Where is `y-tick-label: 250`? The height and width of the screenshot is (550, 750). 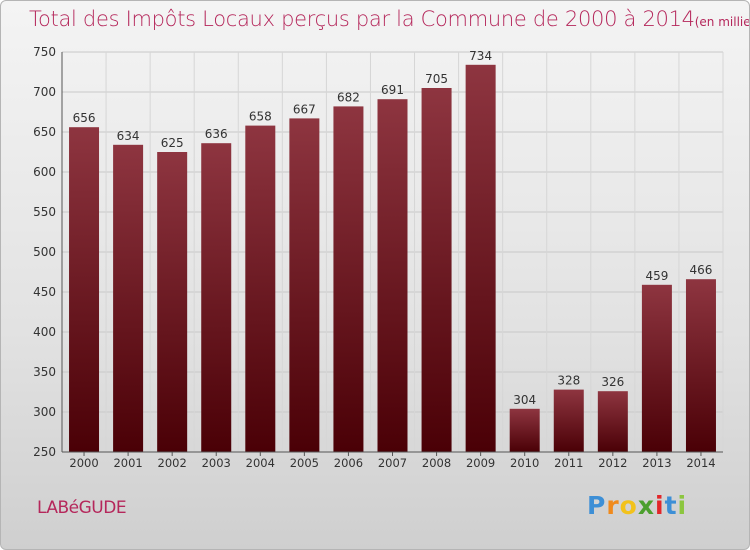 y-tick-label: 250 is located at coordinates (44, 452).